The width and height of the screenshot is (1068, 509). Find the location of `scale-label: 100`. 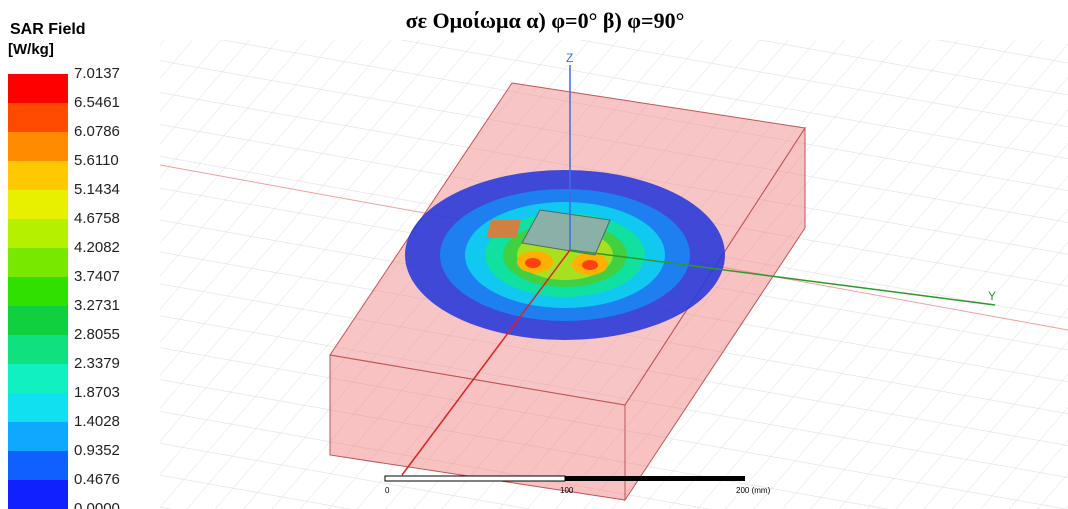

scale-label: 100 is located at coordinates (567, 490).